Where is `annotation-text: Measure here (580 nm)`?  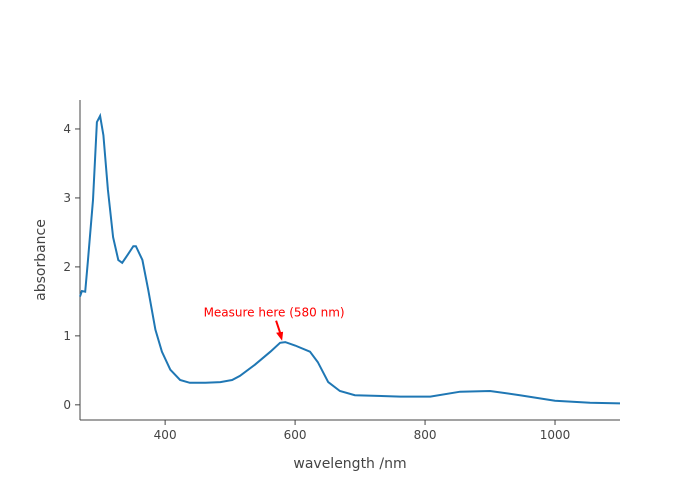 annotation-text: Measure here (580 nm) is located at coordinates (274, 313).